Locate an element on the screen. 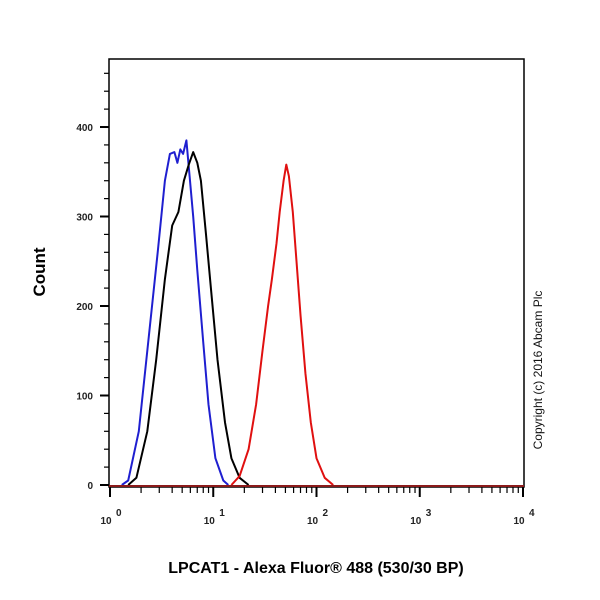 This screenshot has height=600, width=600. black-histogram-line is located at coordinates (188, 318).